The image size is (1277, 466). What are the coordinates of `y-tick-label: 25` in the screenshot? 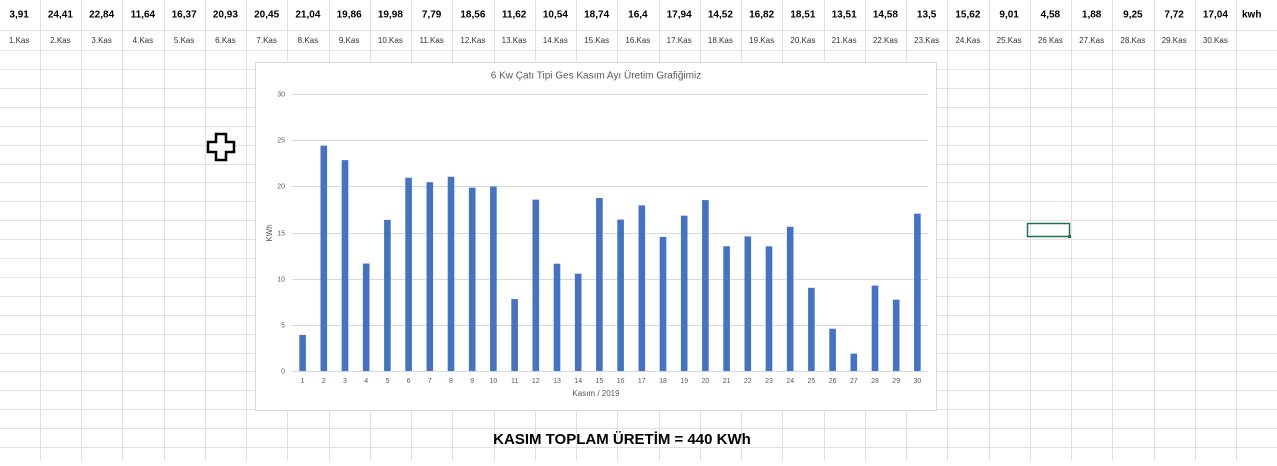 It's located at (281, 140).